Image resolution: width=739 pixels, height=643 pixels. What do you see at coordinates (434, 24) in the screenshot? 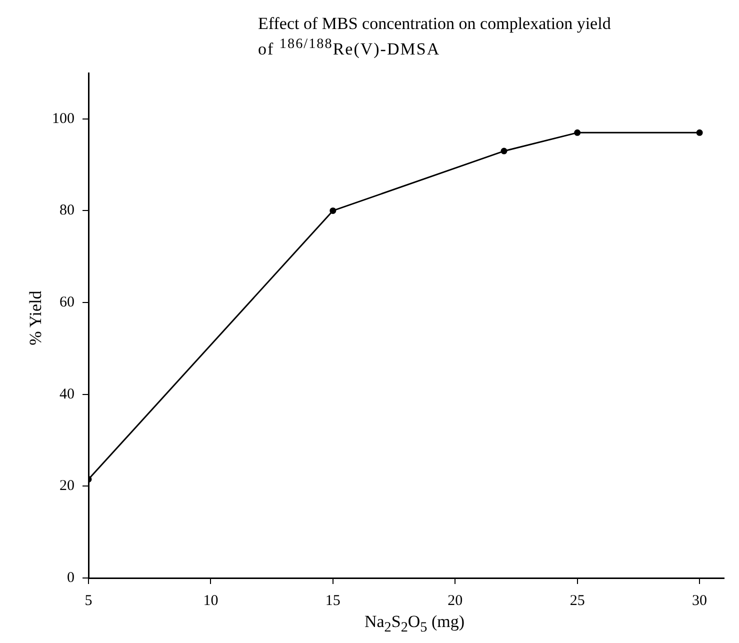
I see `chart-title: Effect of MBS concentration on complexation yield` at bounding box center [434, 24].